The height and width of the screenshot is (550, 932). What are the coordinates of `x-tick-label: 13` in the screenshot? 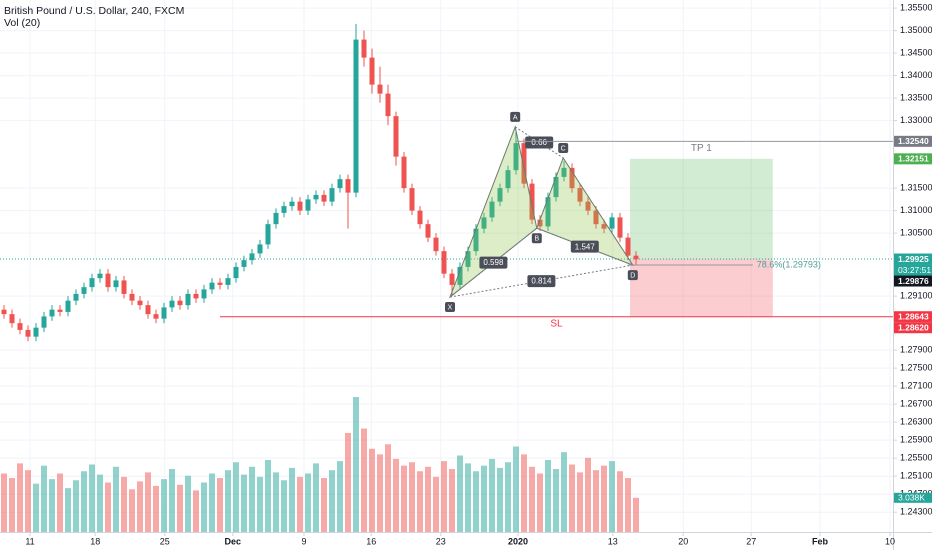 It's located at (613, 541).